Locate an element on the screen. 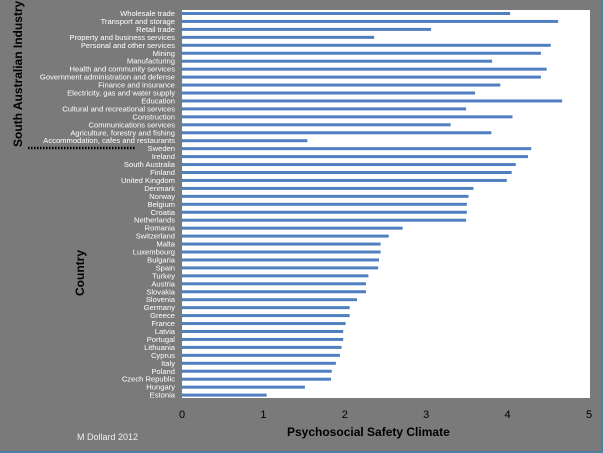 The image size is (603, 453). category-label: Poland is located at coordinates (163, 371).